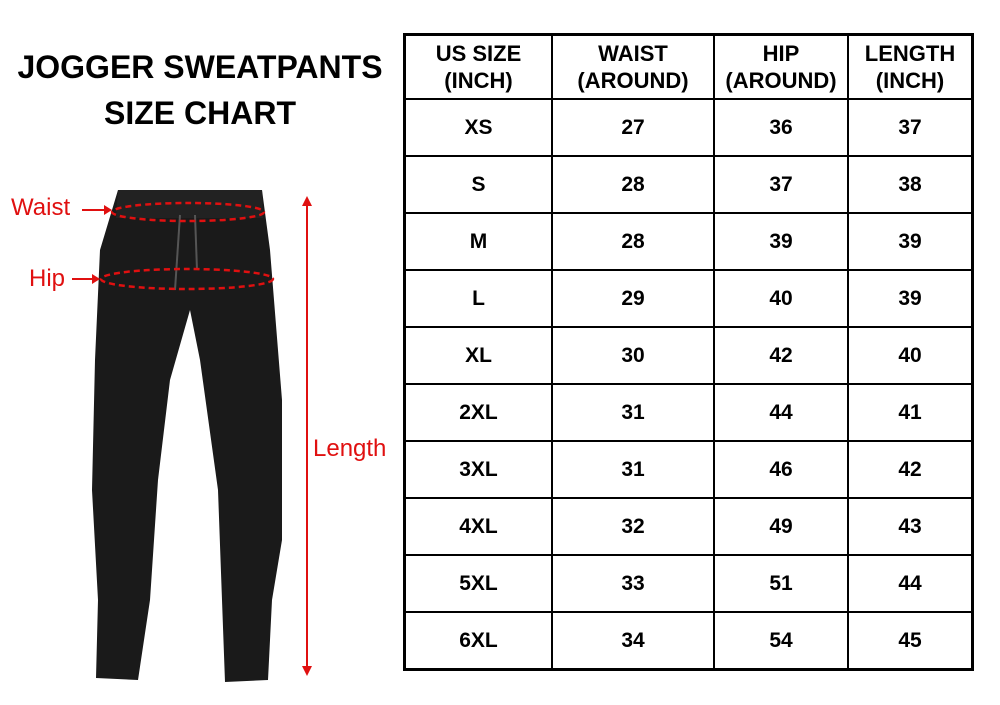  I want to click on cell-size: L, so click(478, 298).